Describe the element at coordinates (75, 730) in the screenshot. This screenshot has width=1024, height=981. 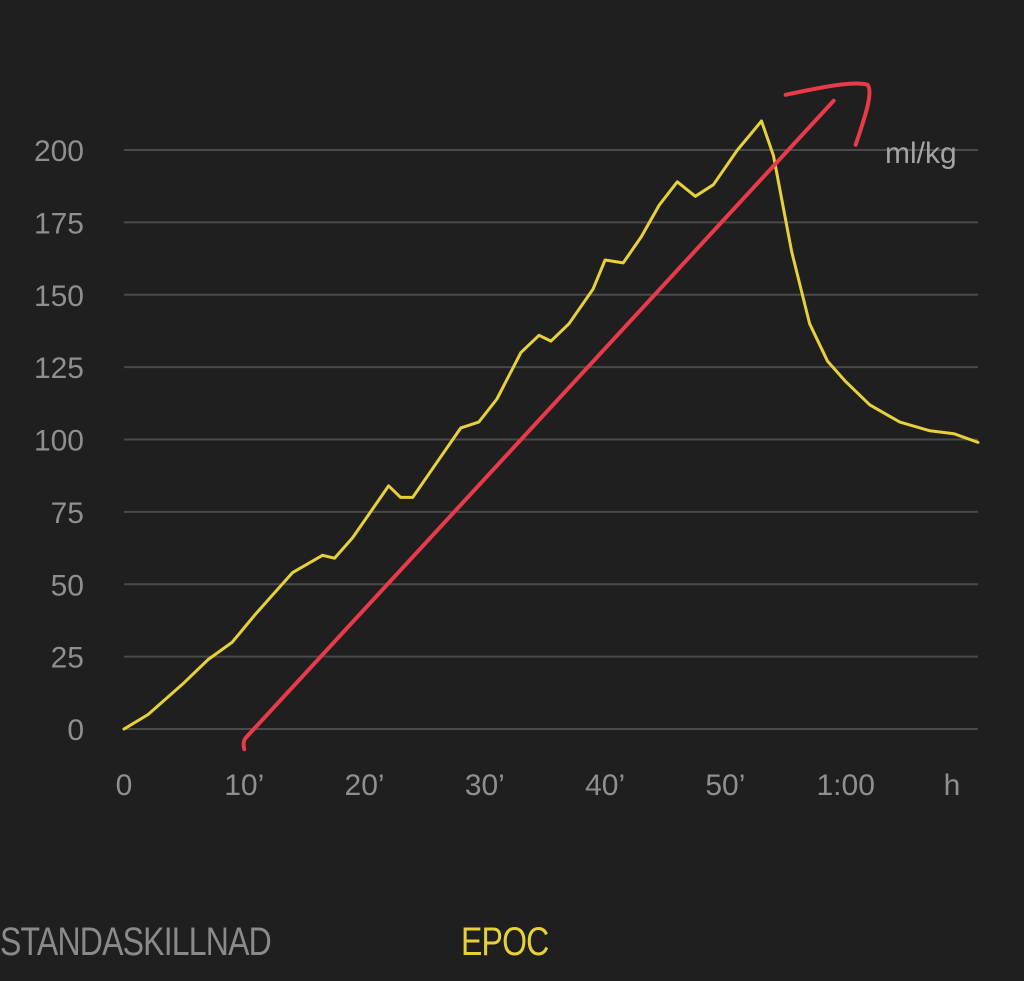
I see `y-tick-label: 0` at that location.